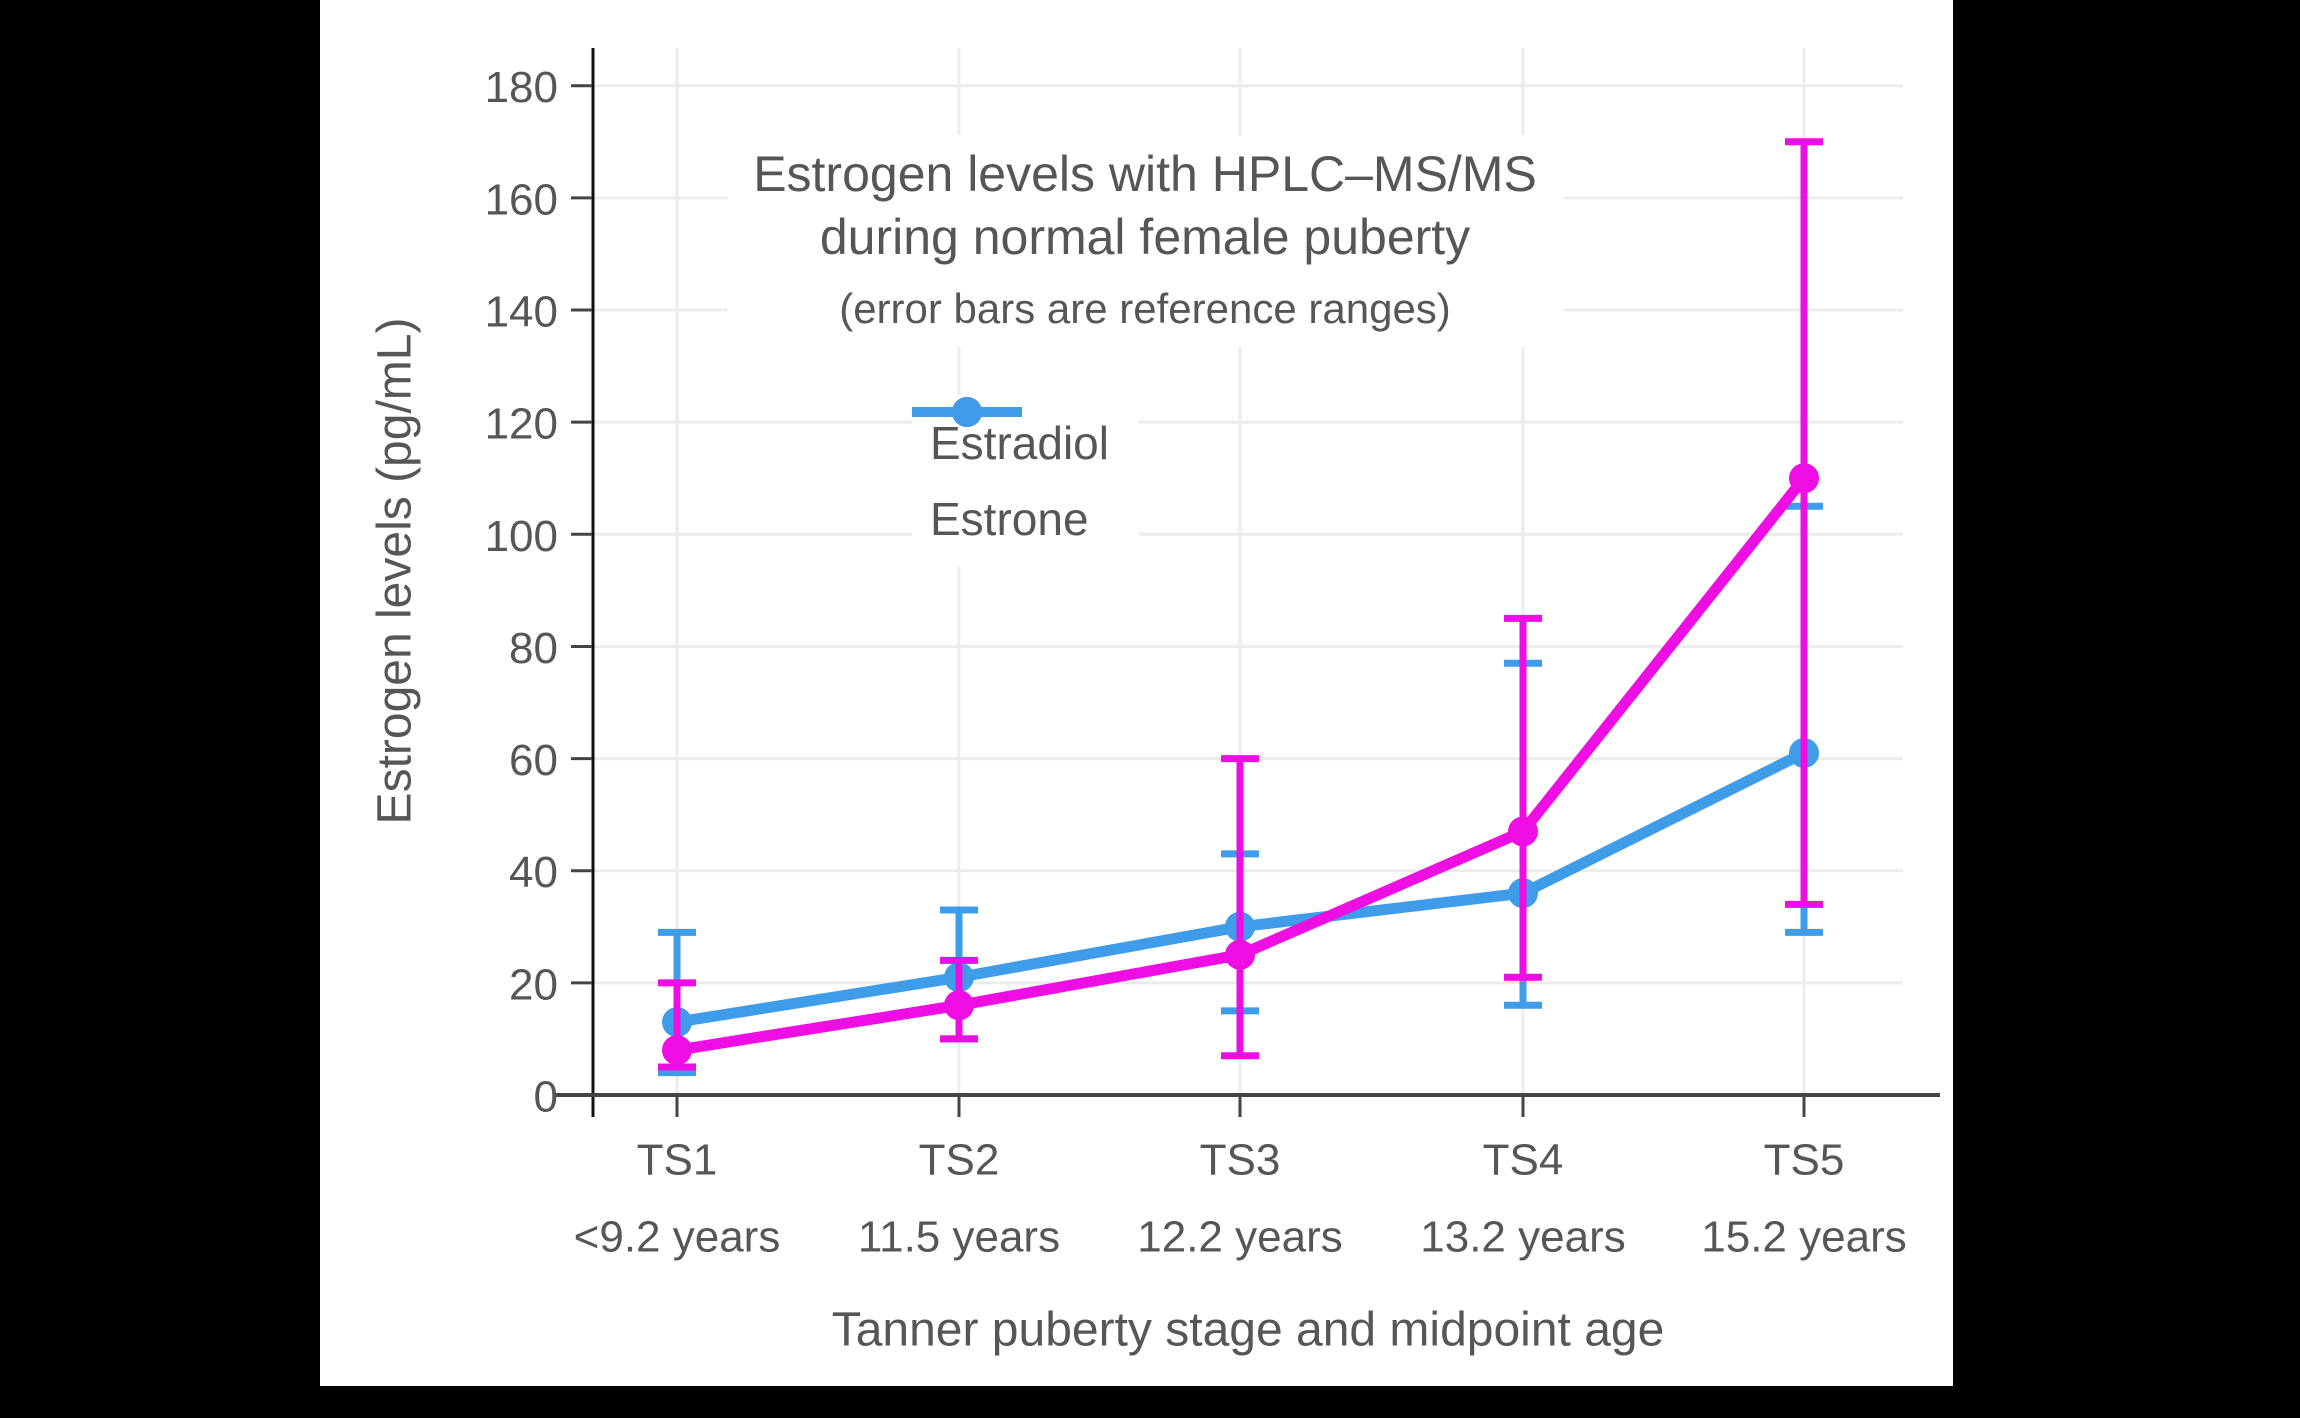  I want to click on x-tick-sublabel: 12.2 years, so click(1239, 1237).